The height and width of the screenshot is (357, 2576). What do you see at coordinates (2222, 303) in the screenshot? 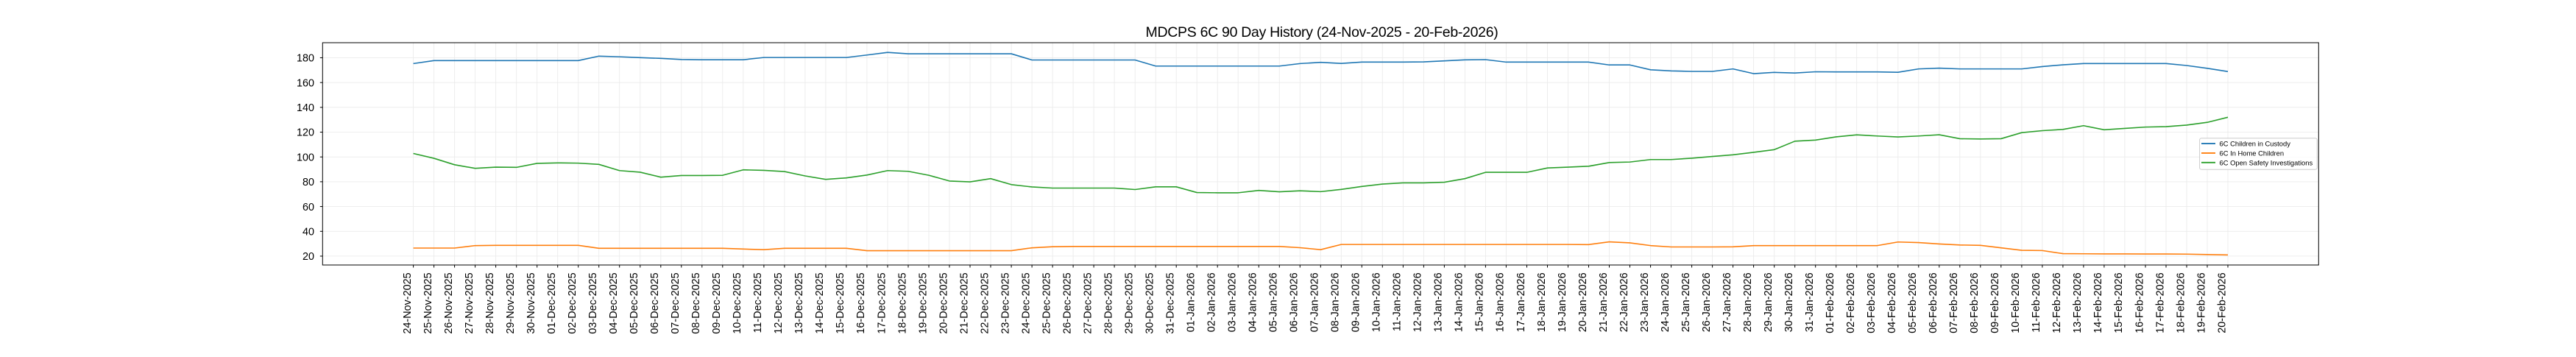
I see `svg-text: 20-Feb-2026` at bounding box center [2222, 303].